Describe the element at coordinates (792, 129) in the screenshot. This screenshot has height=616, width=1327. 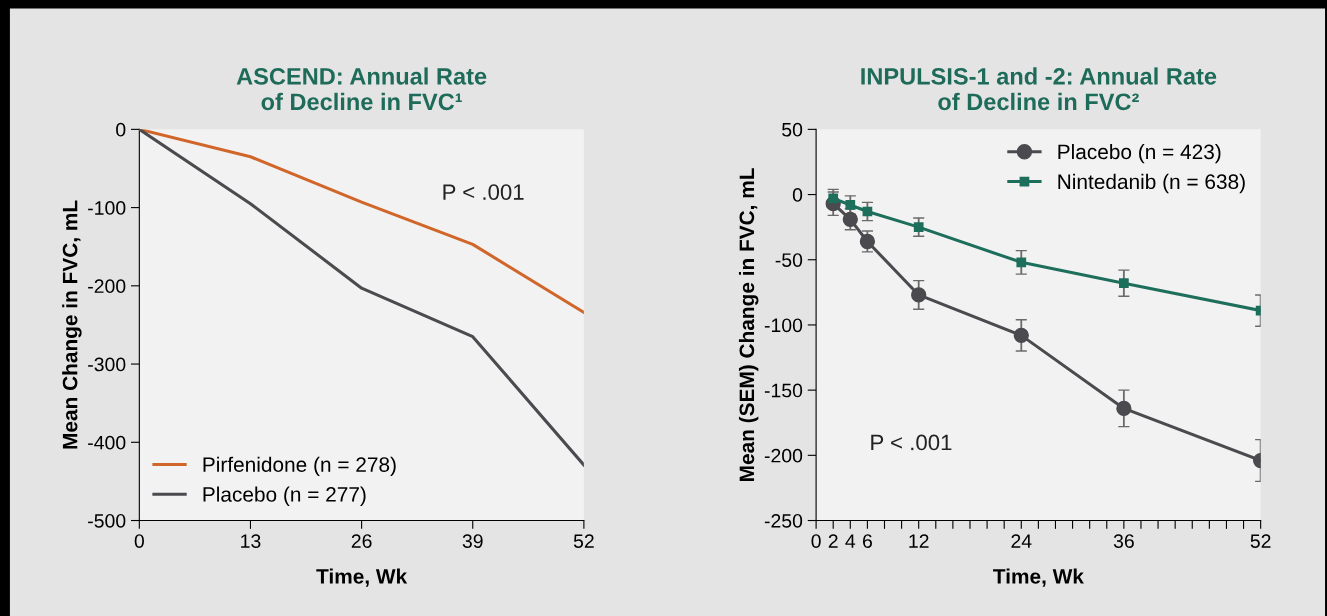
I see `y-tick-label: 50` at that location.